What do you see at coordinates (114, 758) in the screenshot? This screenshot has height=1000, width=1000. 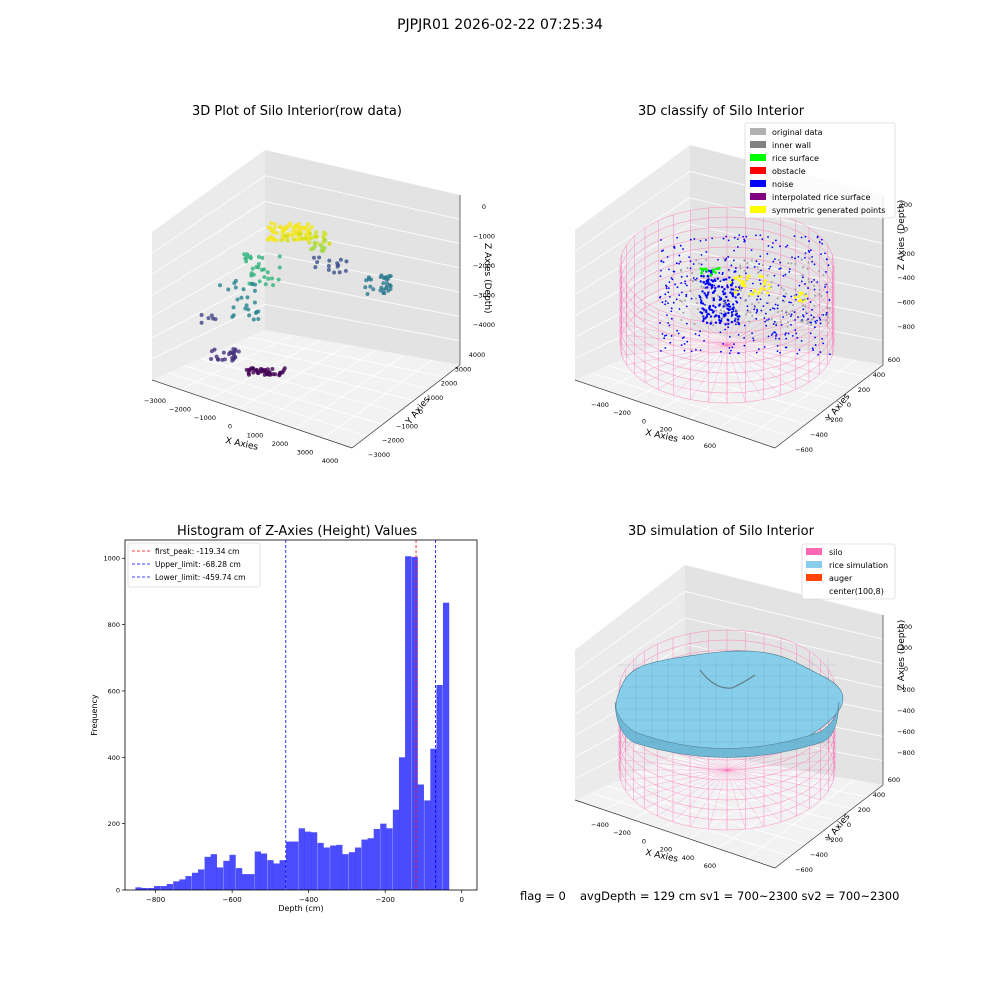 I see `y-tick-label: 400` at bounding box center [114, 758].